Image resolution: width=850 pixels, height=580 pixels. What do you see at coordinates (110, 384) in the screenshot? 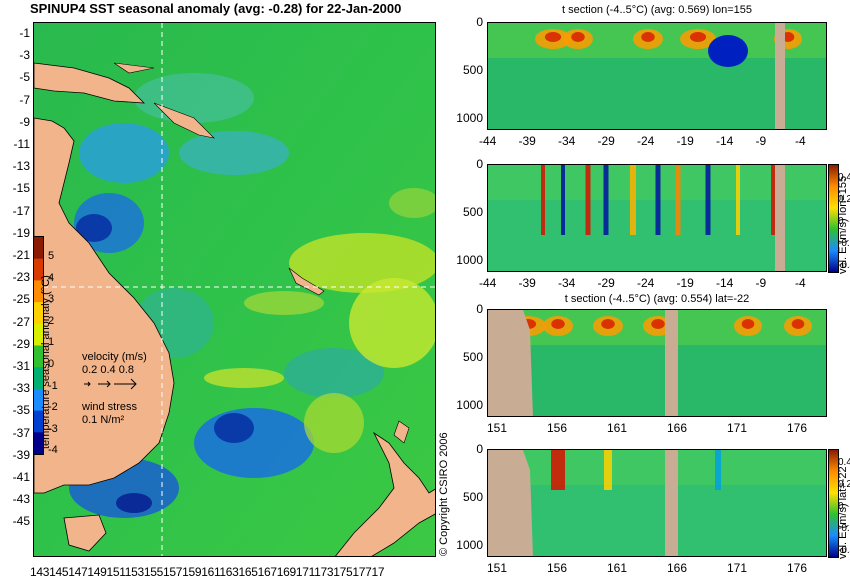
I see `velocity-arrows-icon` at bounding box center [110, 384].